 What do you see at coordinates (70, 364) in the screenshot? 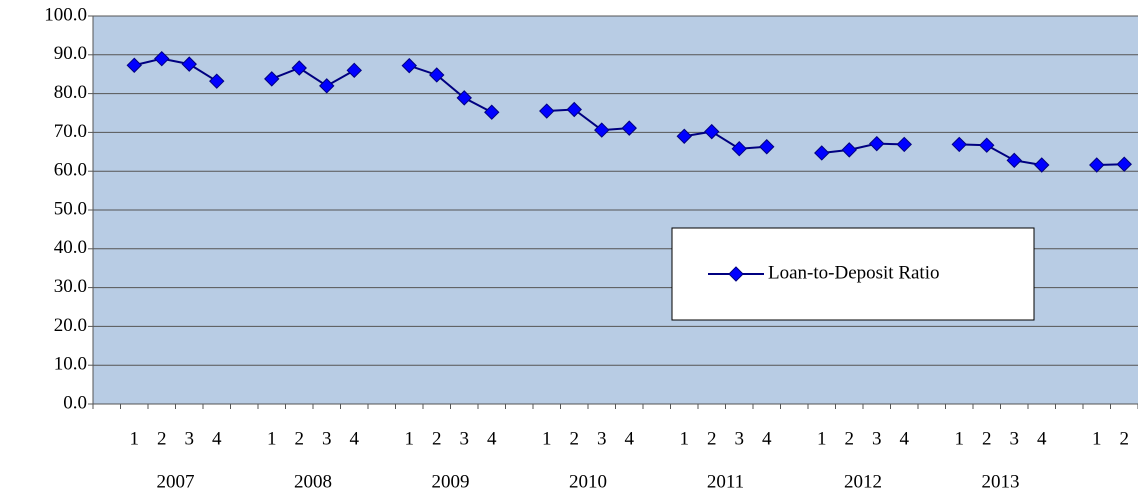
I see `y-tick-label: 10.0` at bounding box center [70, 364].